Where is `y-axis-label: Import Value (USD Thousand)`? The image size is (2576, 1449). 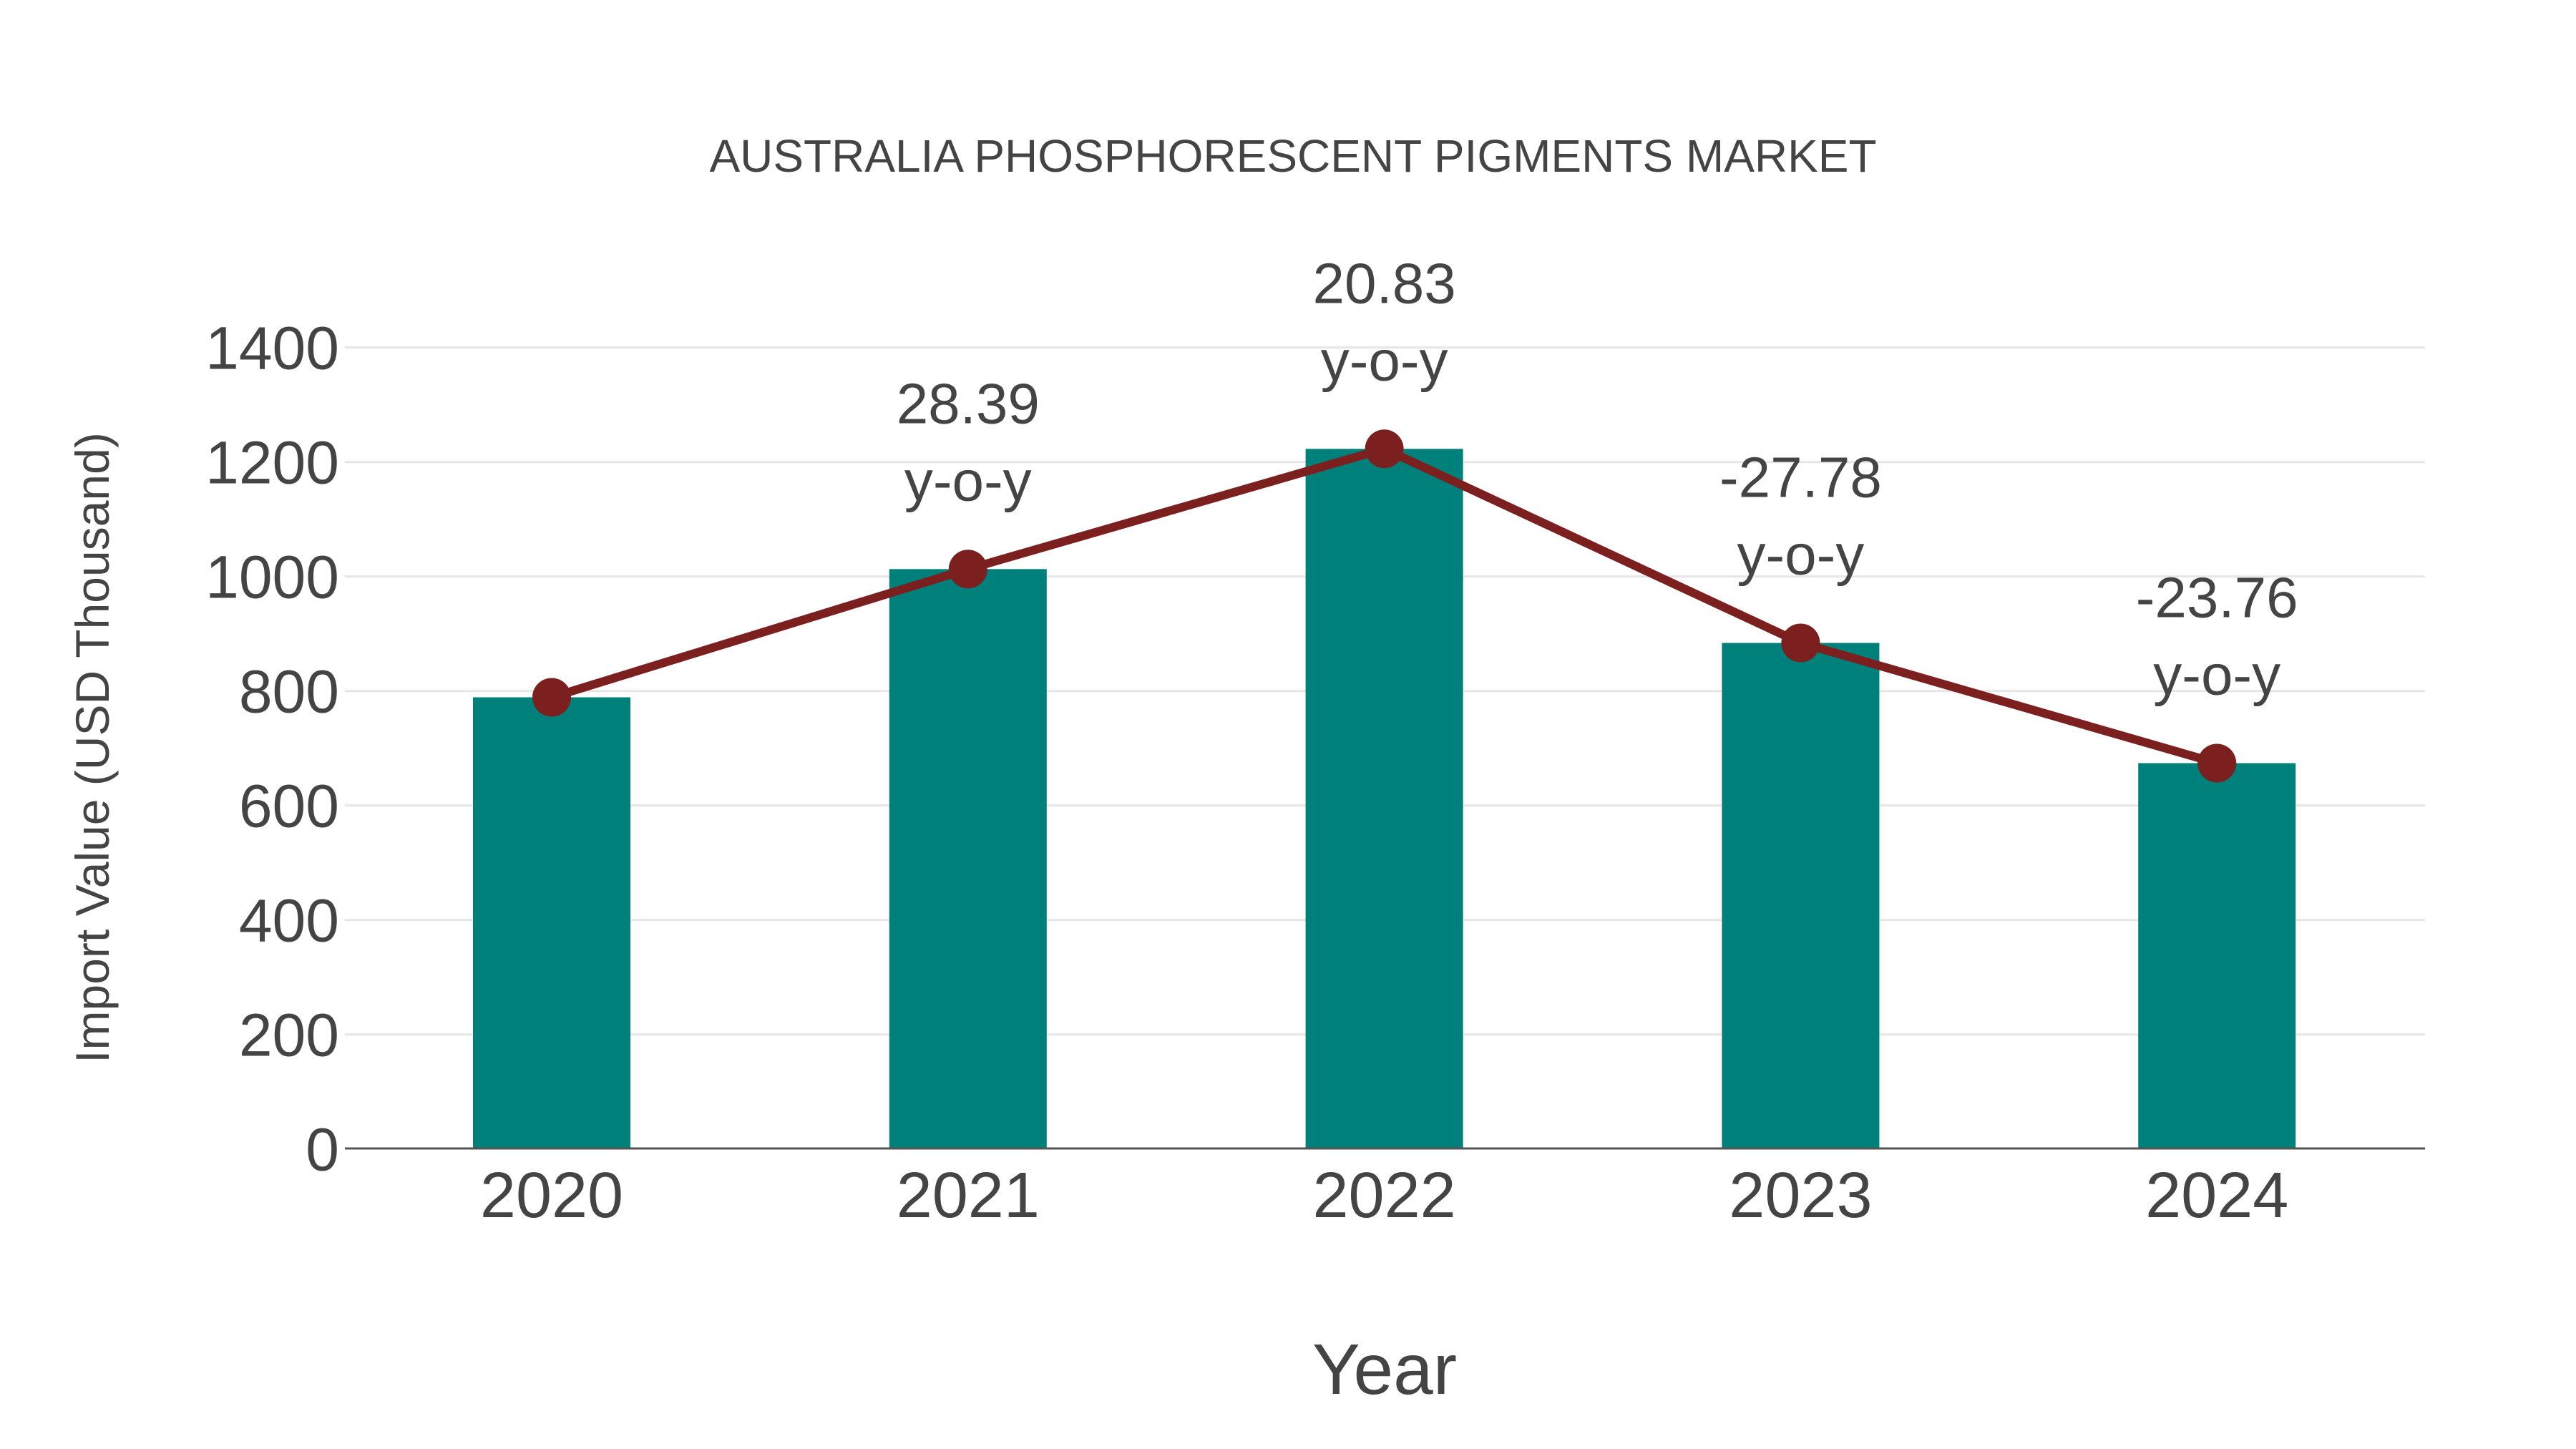
y-axis-label: Import Value (USD Thousand) is located at coordinates (92, 747).